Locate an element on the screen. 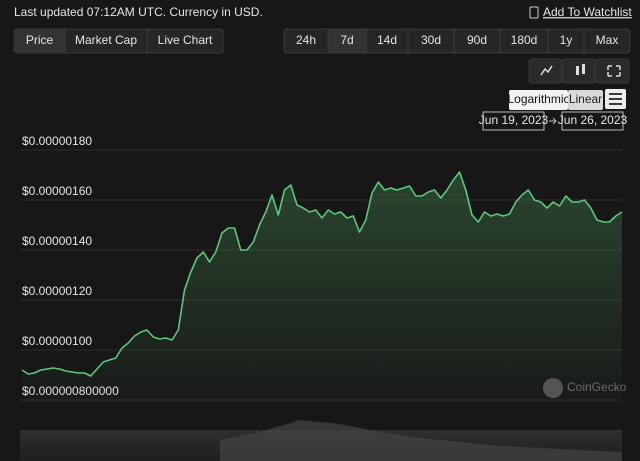  watermark-text: CoinGecko is located at coordinates (597, 387).